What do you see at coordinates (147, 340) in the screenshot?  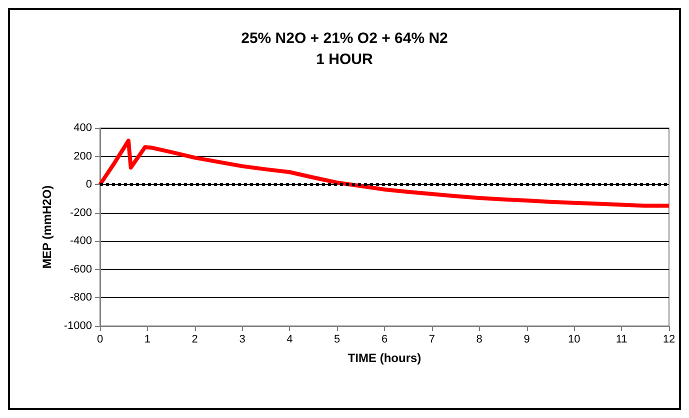 I see `x-tick-label: 1` at bounding box center [147, 340].